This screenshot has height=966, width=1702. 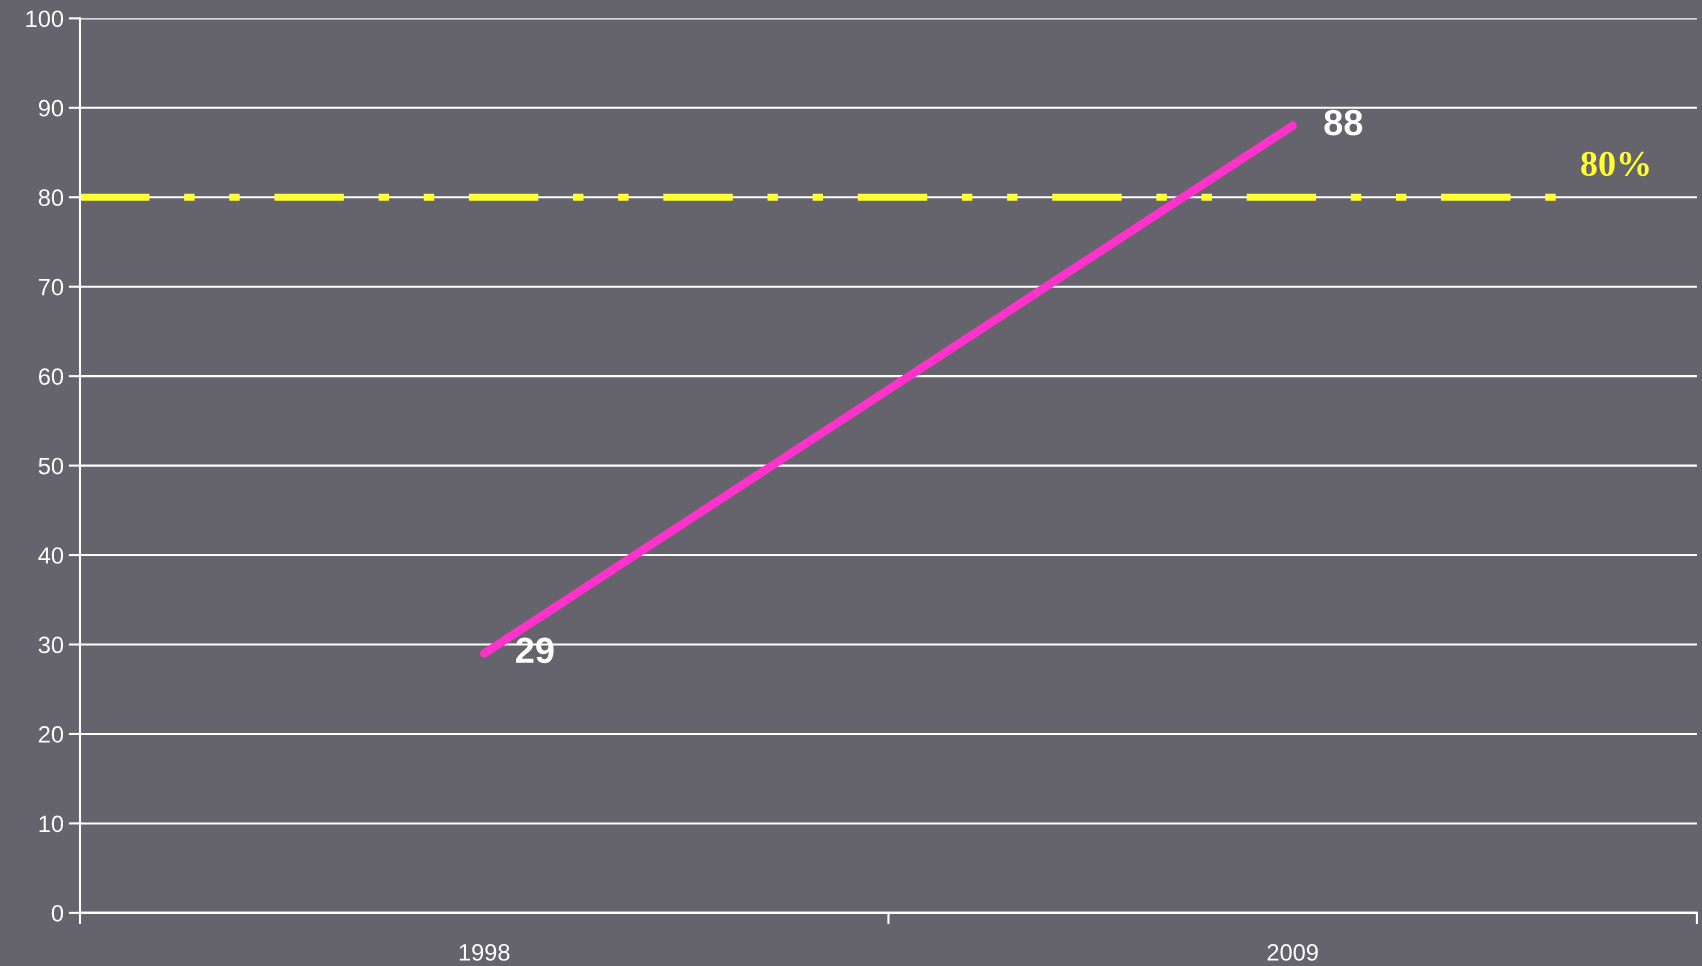 I want to click on x-tick-label: 1998, so click(x=484, y=952).